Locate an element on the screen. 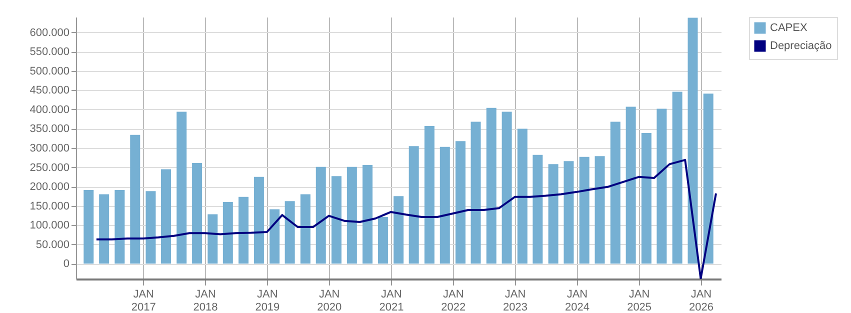  y-tick-label: 50.000 is located at coordinates (53, 244).